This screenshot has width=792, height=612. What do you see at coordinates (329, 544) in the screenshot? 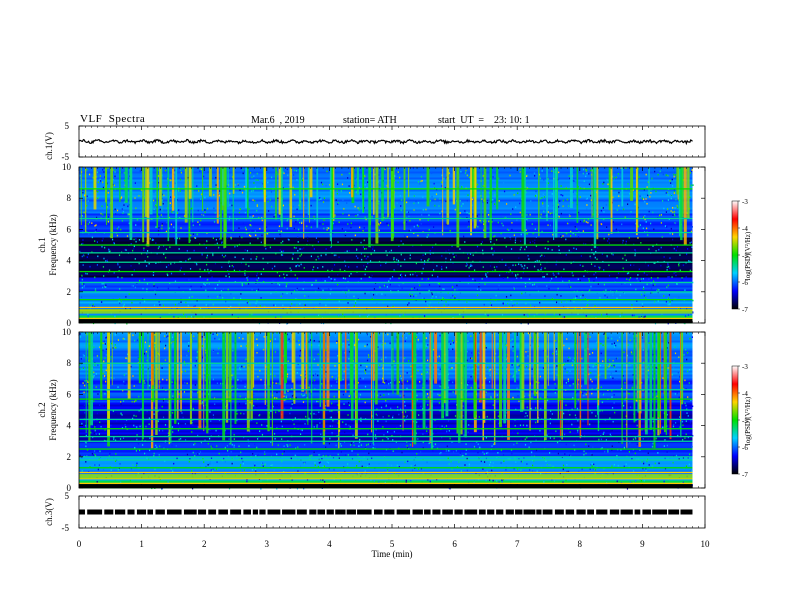
I see `time-tick-label: 4` at bounding box center [329, 544].